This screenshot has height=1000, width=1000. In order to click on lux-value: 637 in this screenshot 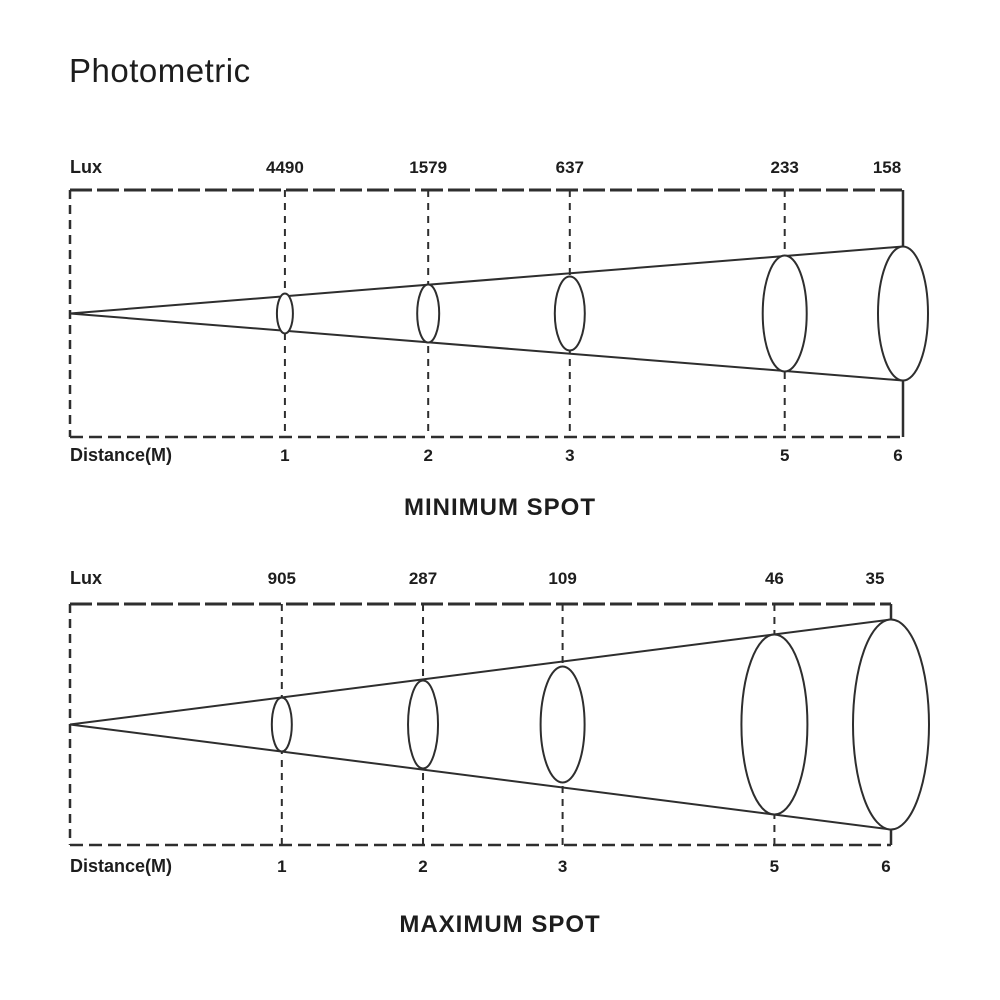, I will do `click(570, 167)`.